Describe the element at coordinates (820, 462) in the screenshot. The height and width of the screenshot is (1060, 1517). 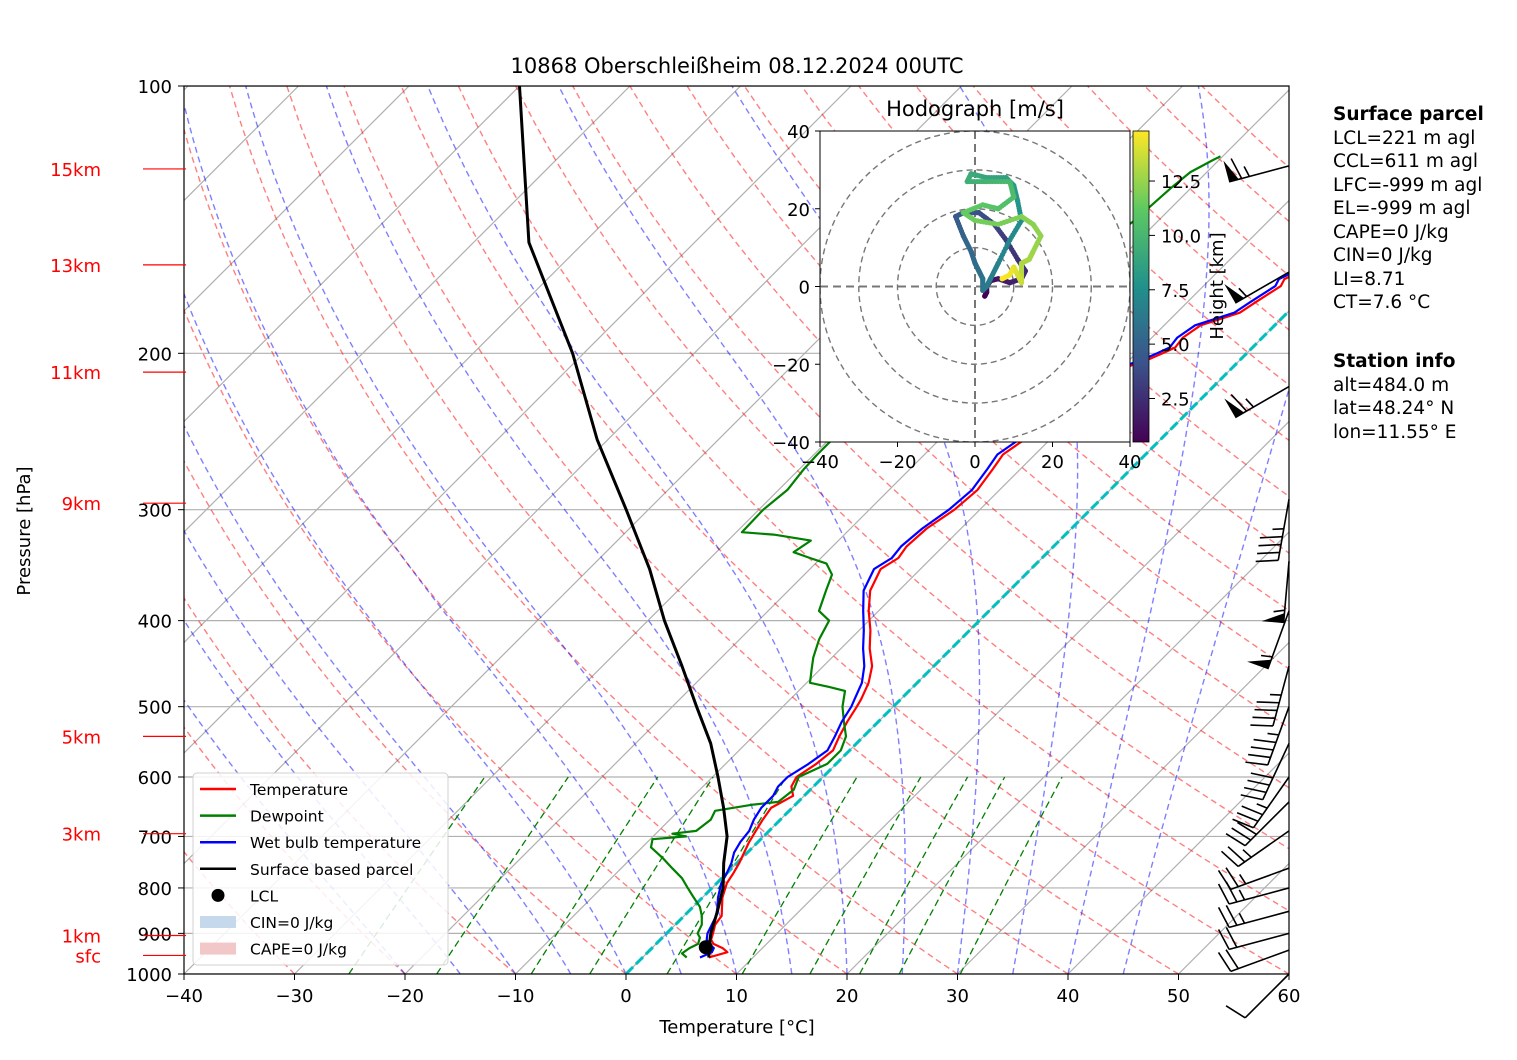
I see `hodograph-x-tick-label: −40` at that location.